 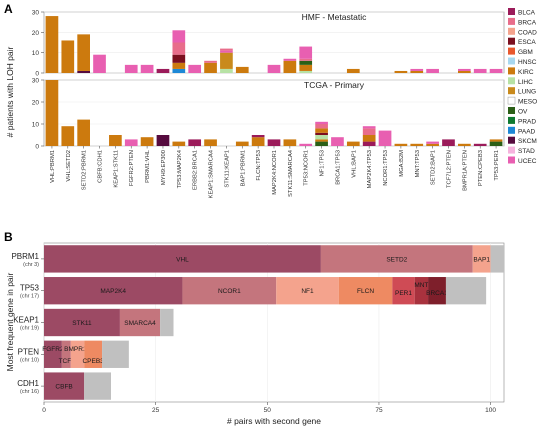 What do you see at coordinates (37, 147) in the screenshot?
I see `y-tick-label: 0` at bounding box center [37, 147].